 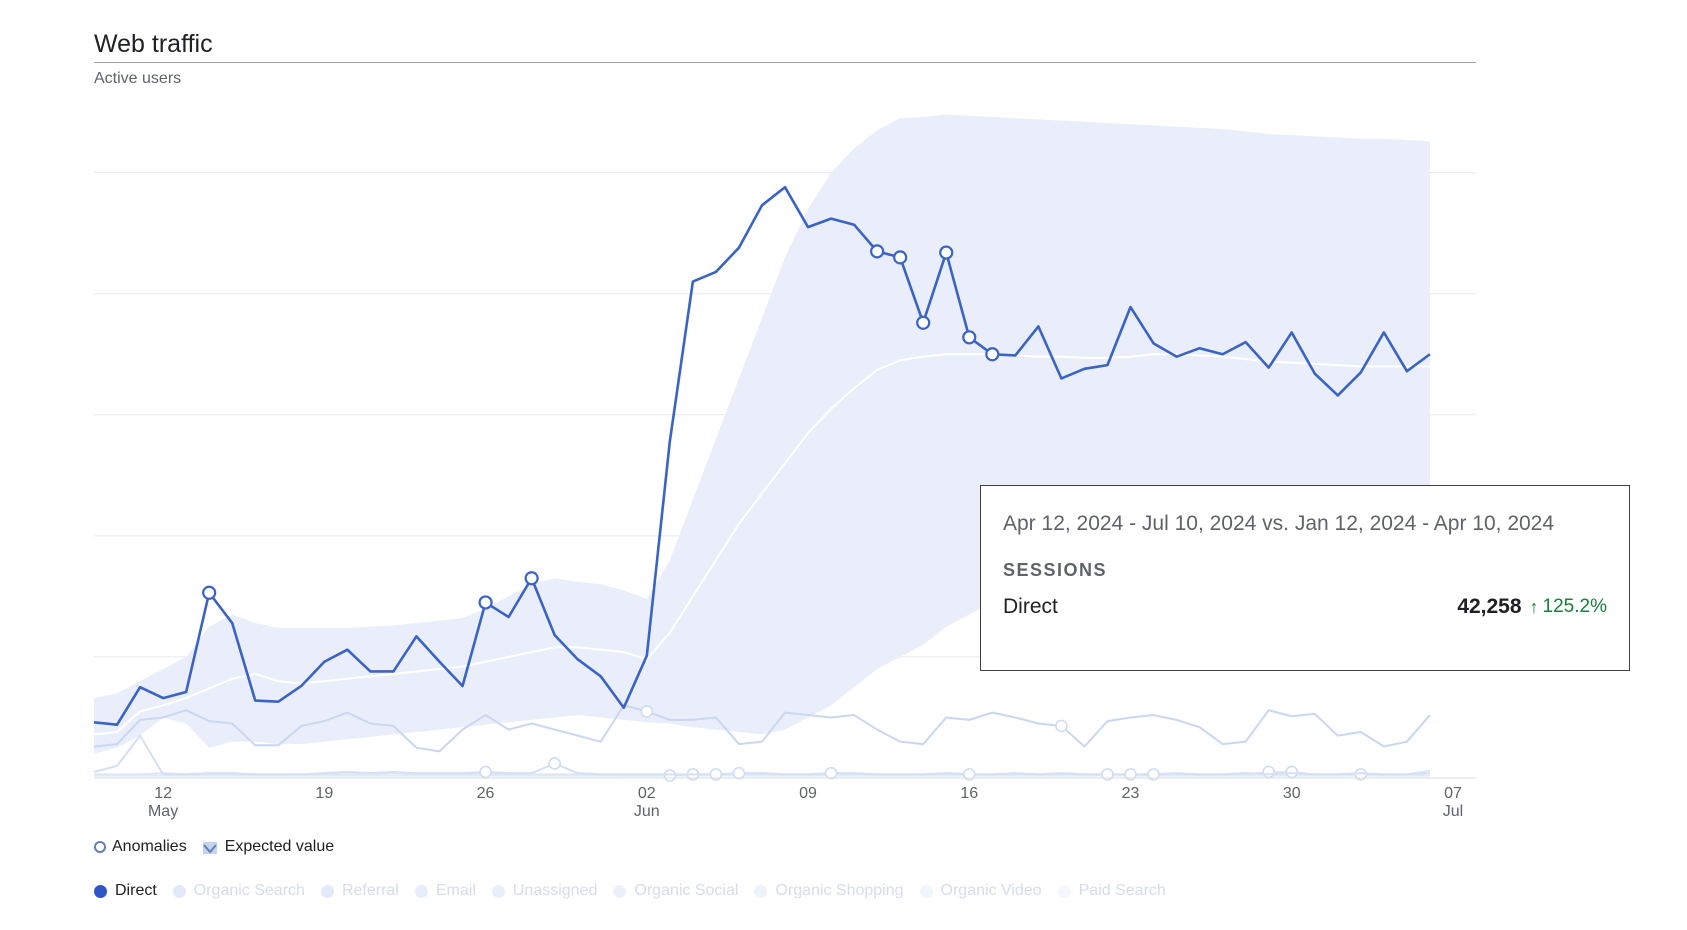 I want to click on legend-label: Direct, so click(x=136, y=890).